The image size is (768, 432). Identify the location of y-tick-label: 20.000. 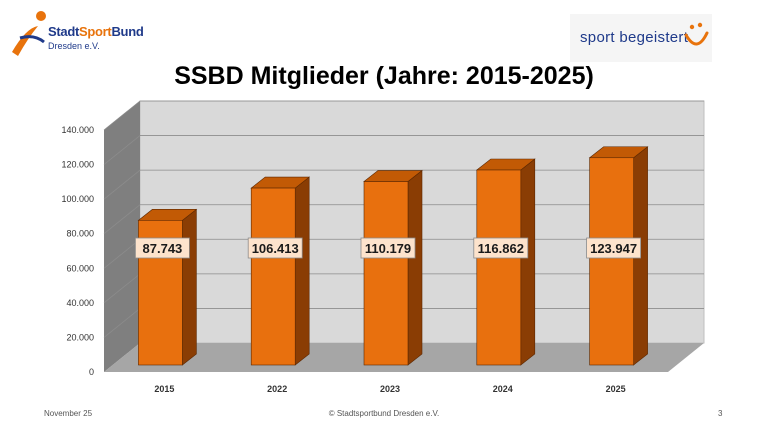
(80, 337).